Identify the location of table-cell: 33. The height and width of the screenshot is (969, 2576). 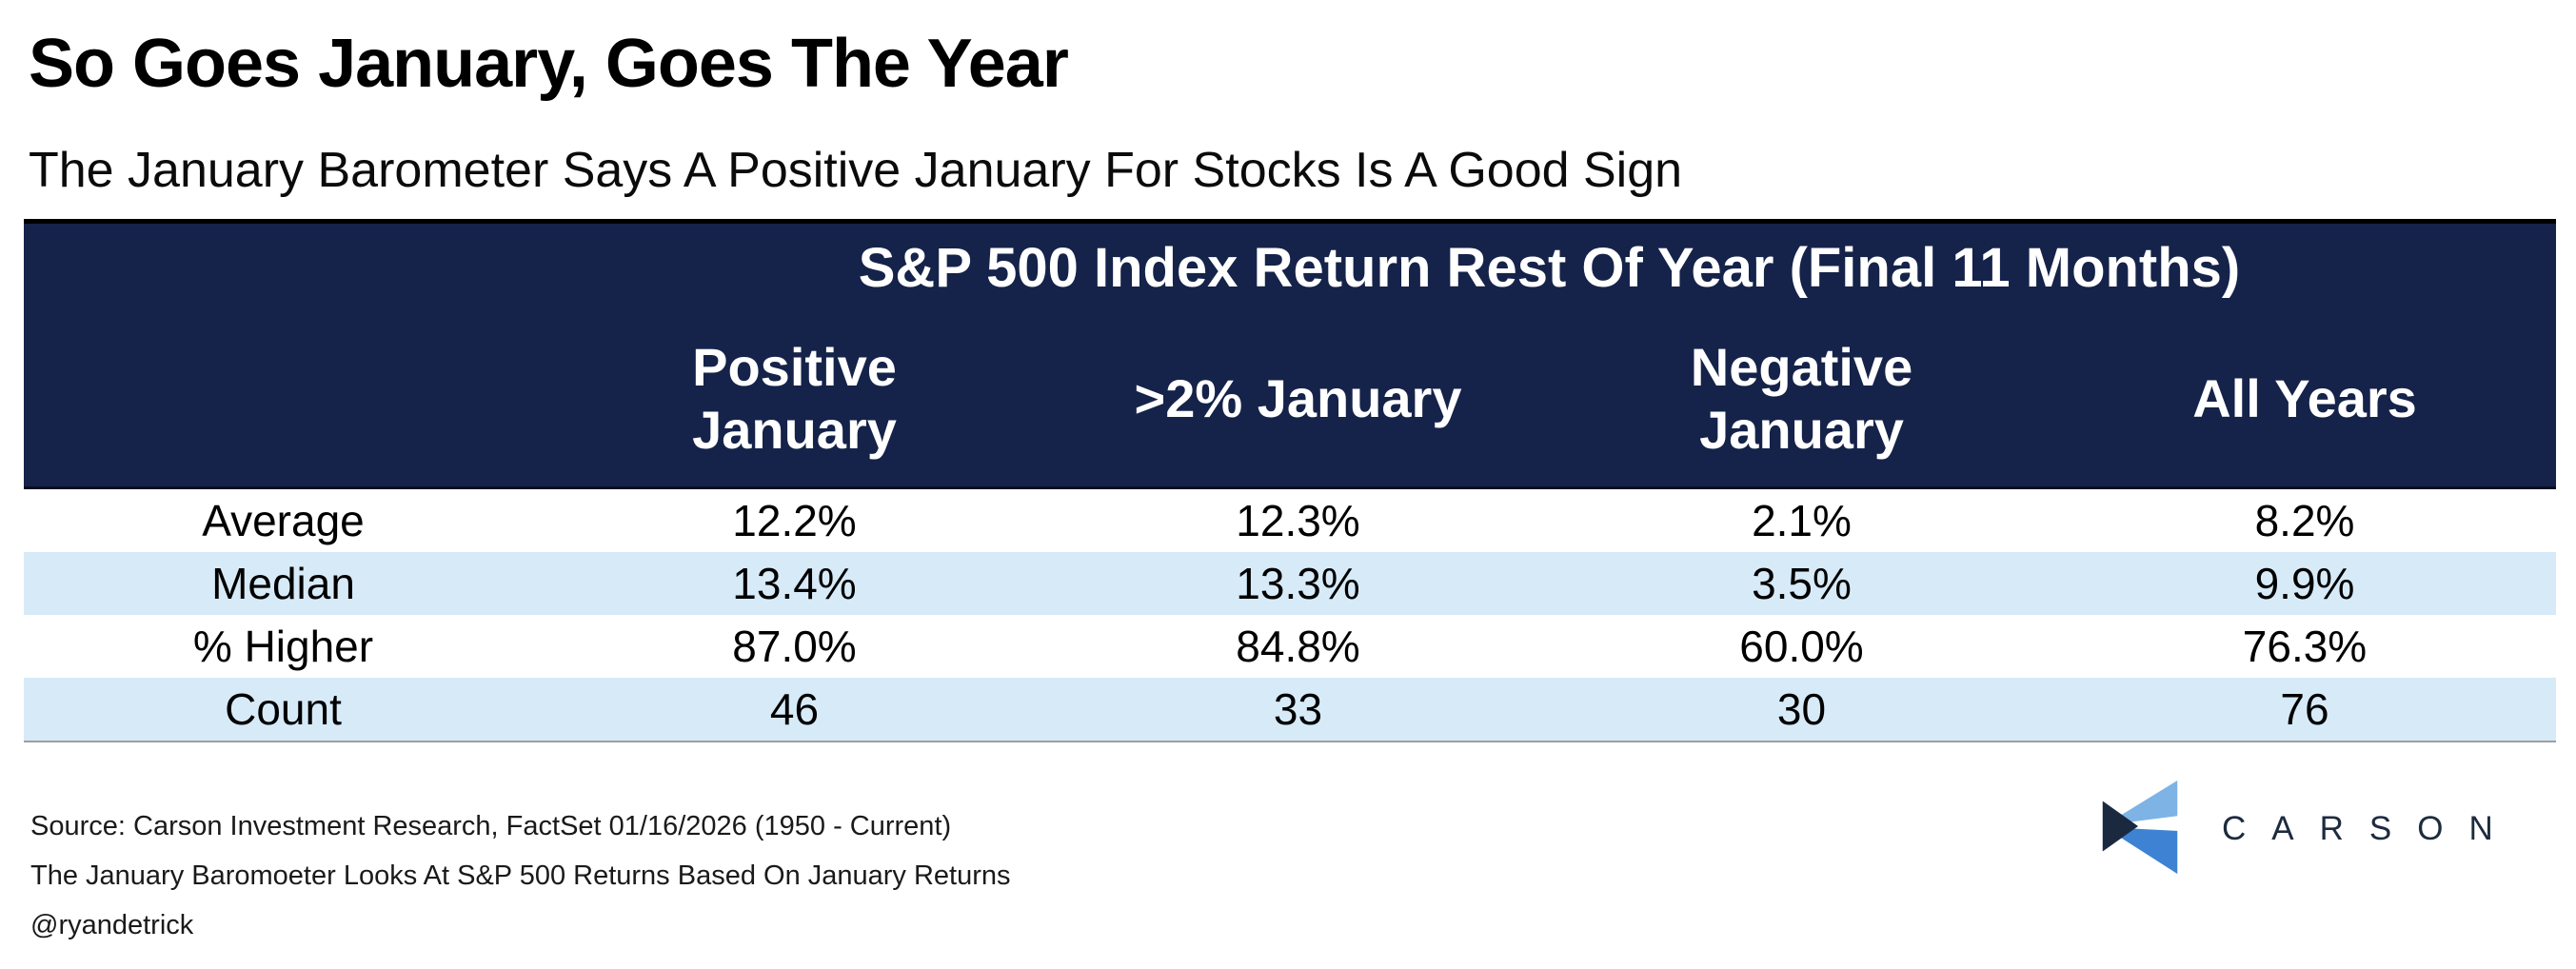
(1298, 710).